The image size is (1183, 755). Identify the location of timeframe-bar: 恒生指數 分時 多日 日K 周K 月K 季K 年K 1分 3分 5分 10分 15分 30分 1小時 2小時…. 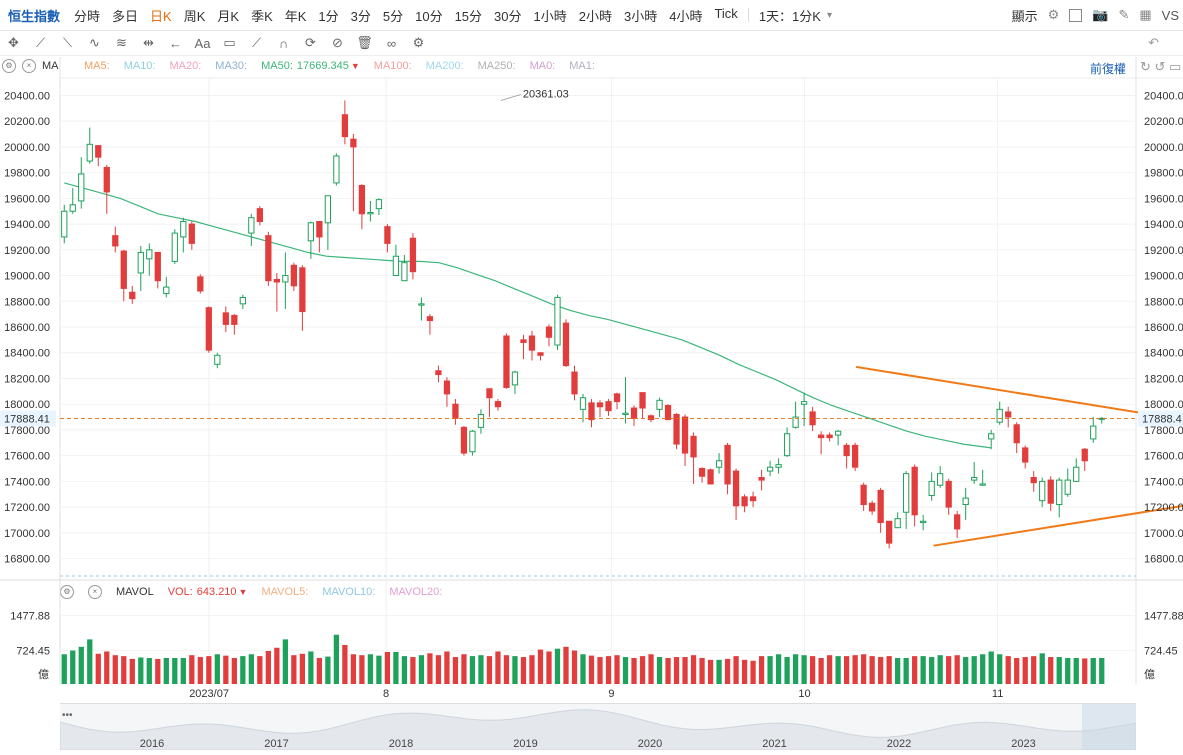
(591, 15).